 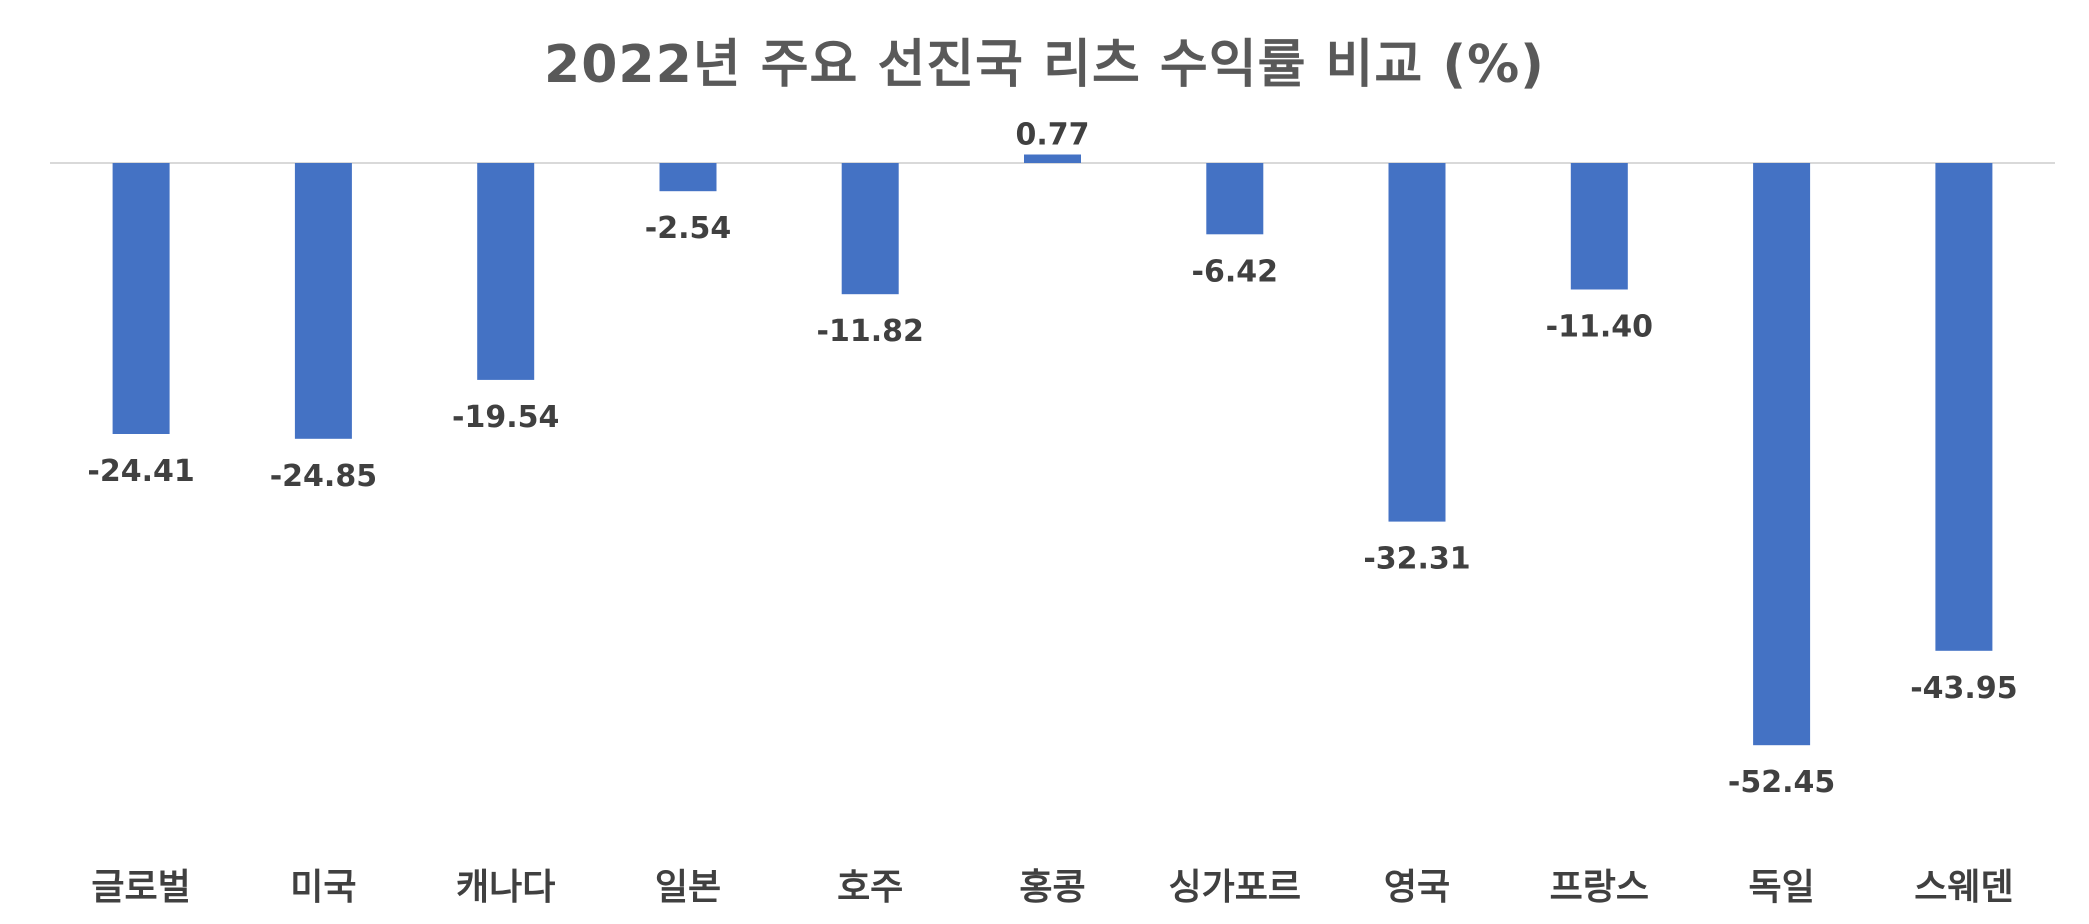 I want to click on data-label-1: -24.85, so click(x=323, y=476).